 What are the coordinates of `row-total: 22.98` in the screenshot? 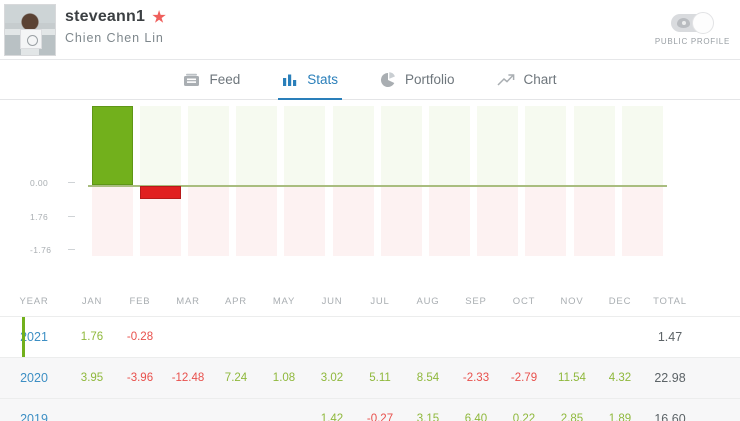 It's located at (670, 378).